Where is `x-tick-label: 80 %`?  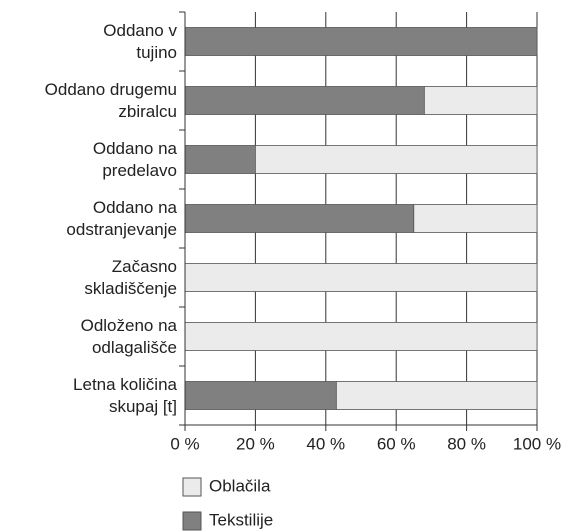
x-tick-label: 80 % is located at coordinates (466, 443).